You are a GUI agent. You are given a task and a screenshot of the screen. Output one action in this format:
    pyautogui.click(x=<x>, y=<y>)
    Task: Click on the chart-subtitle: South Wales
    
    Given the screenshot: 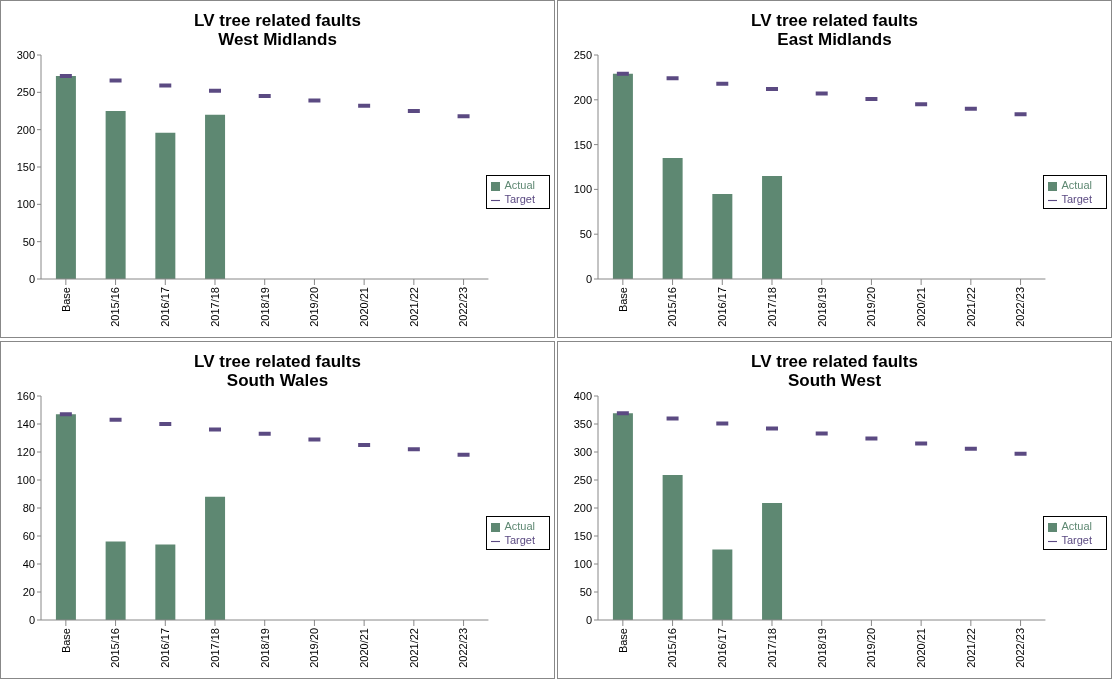 What is the action you would take?
    pyautogui.click(x=277, y=380)
    